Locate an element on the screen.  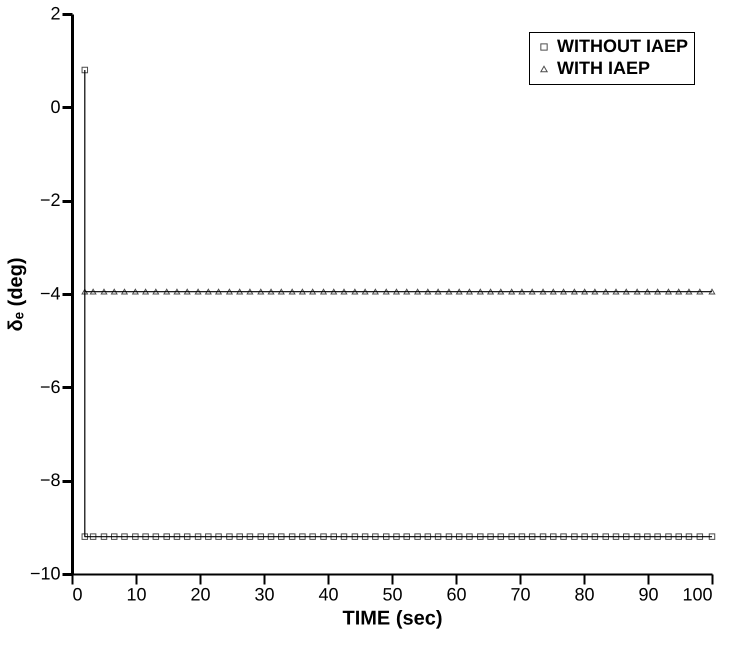
x-tick-label: 100 is located at coordinates (697, 594).